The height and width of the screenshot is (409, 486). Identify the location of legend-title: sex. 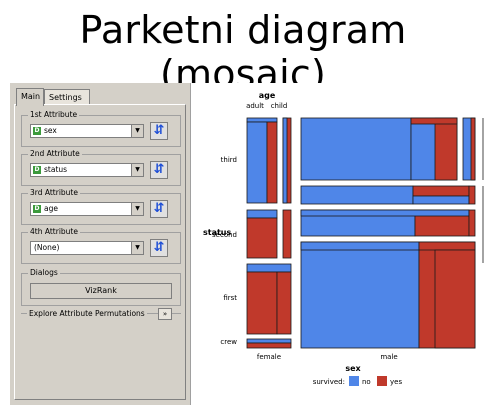
(353, 368).